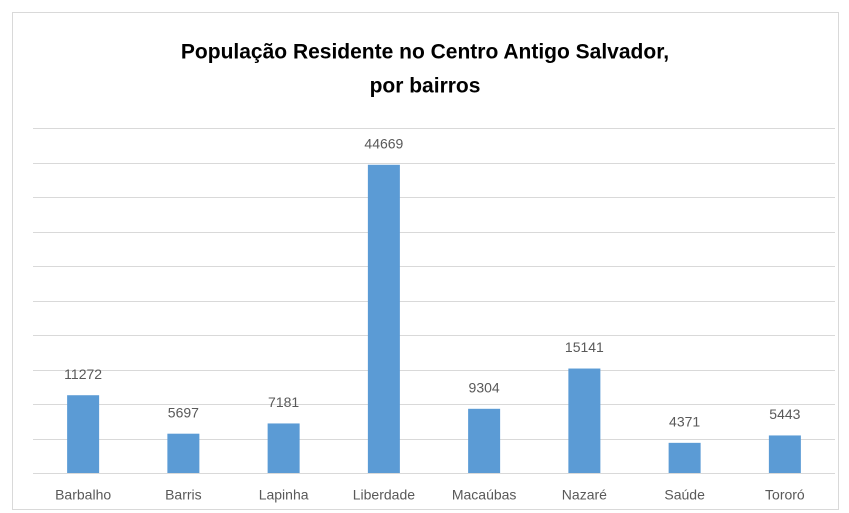 Image resolution: width=849 pixels, height=513 pixels. Describe the element at coordinates (383, 143) in the screenshot. I see `data-label: 44669` at that location.